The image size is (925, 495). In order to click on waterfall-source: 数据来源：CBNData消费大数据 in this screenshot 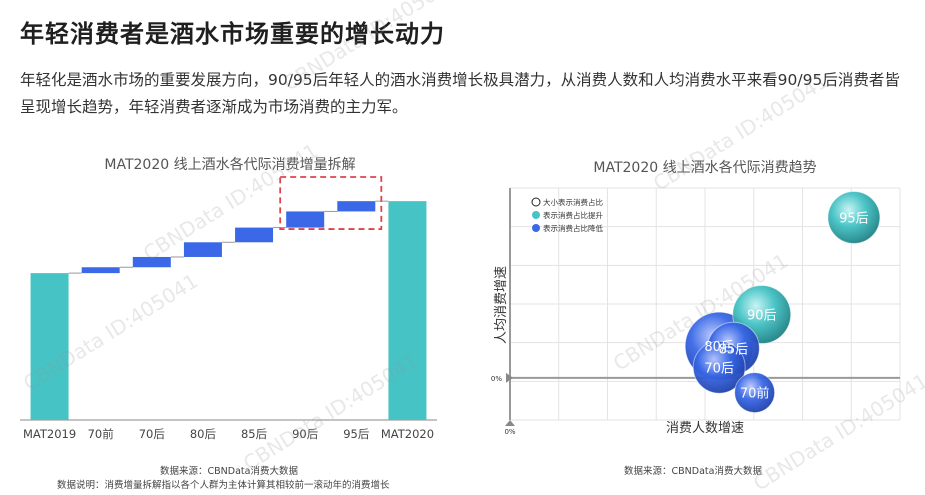, I will do `click(229, 471)`.